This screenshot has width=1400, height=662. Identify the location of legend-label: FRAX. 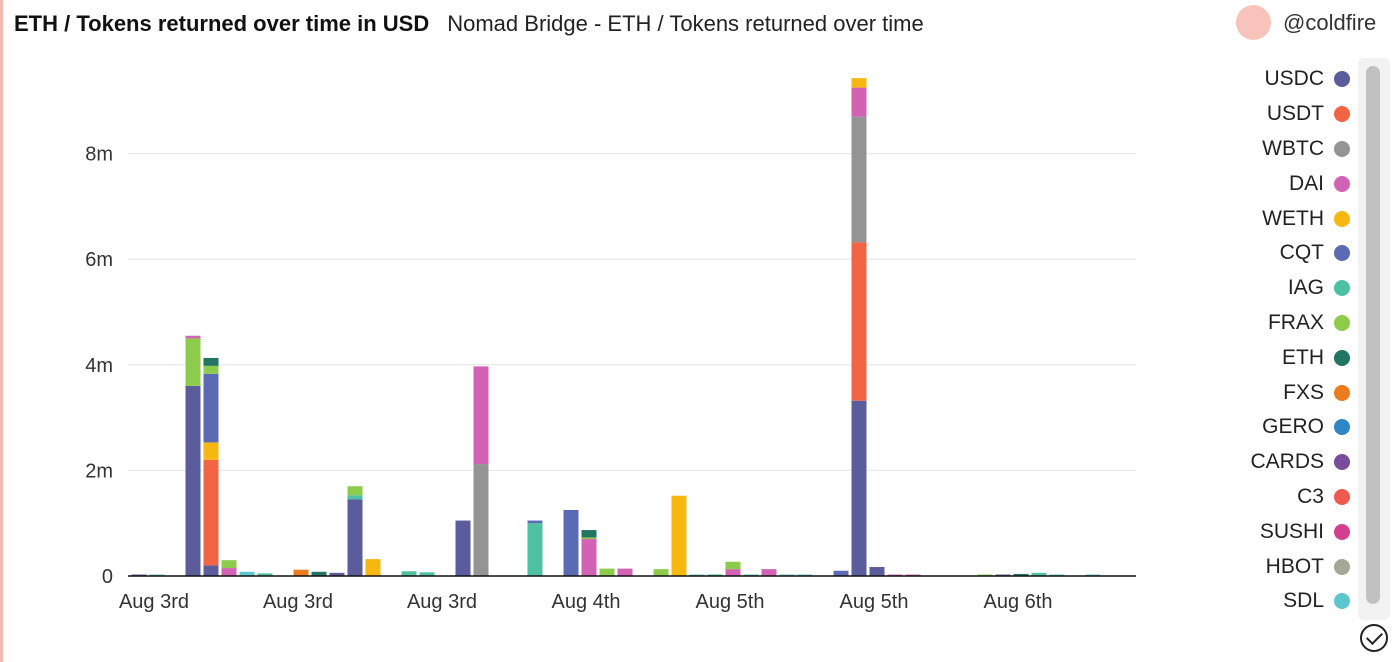
(1295, 322).